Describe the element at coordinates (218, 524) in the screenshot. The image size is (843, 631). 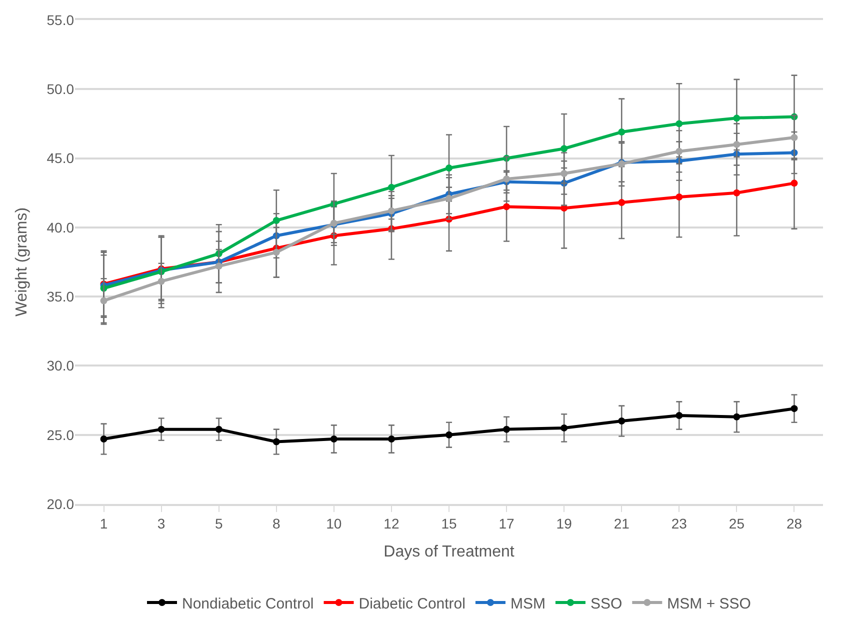
I see `x-tick-label: 5` at that location.